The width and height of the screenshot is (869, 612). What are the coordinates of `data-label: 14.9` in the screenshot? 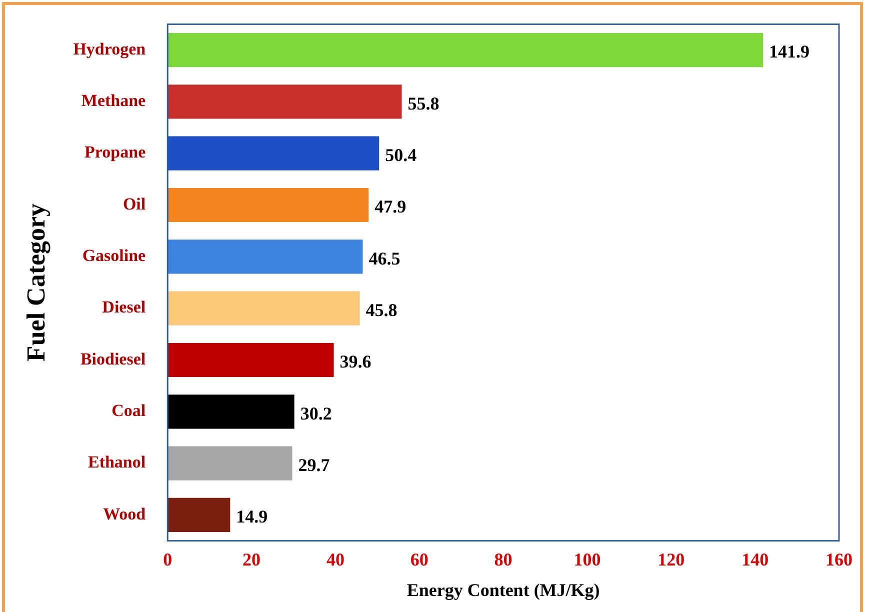 It's located at (252, 516).